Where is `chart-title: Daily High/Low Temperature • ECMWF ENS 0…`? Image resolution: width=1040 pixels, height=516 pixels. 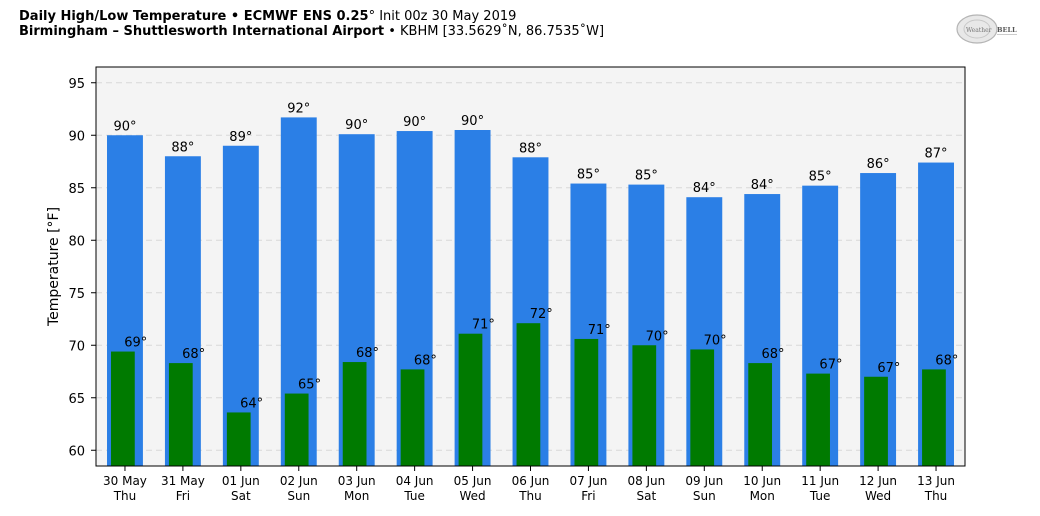 chart-title: Daily High/Low Temperature • ECMWF ENS 0… is located at coordinates (267, 16).